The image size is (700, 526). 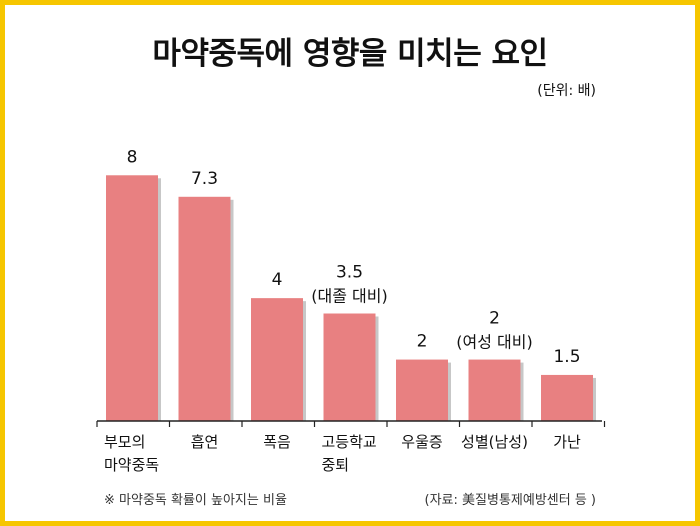 What do you see at coordinates (566, 357) in the screenshot?
I see `data-label: 1.5` at bounding box center [566, 357].